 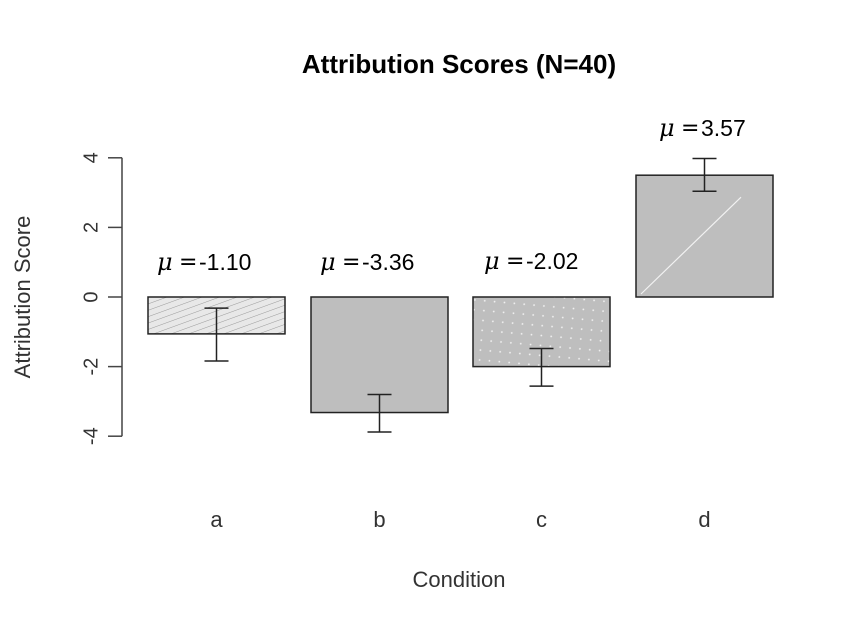 I want to click on x-tick-label-b: b, so click(x=379, y=519).